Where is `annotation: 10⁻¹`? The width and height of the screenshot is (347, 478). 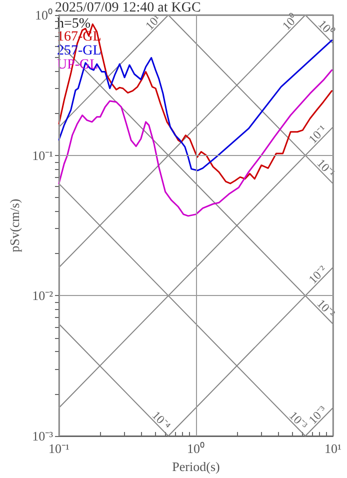 annotation: 10⁻¹ is located at coordinates (318, 134).